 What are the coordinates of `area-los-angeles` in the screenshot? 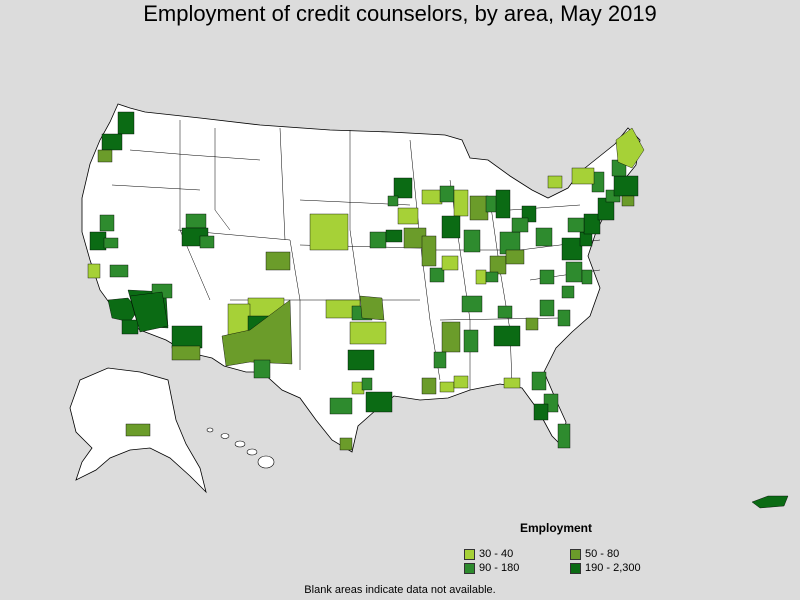 It's located at (123, 310).